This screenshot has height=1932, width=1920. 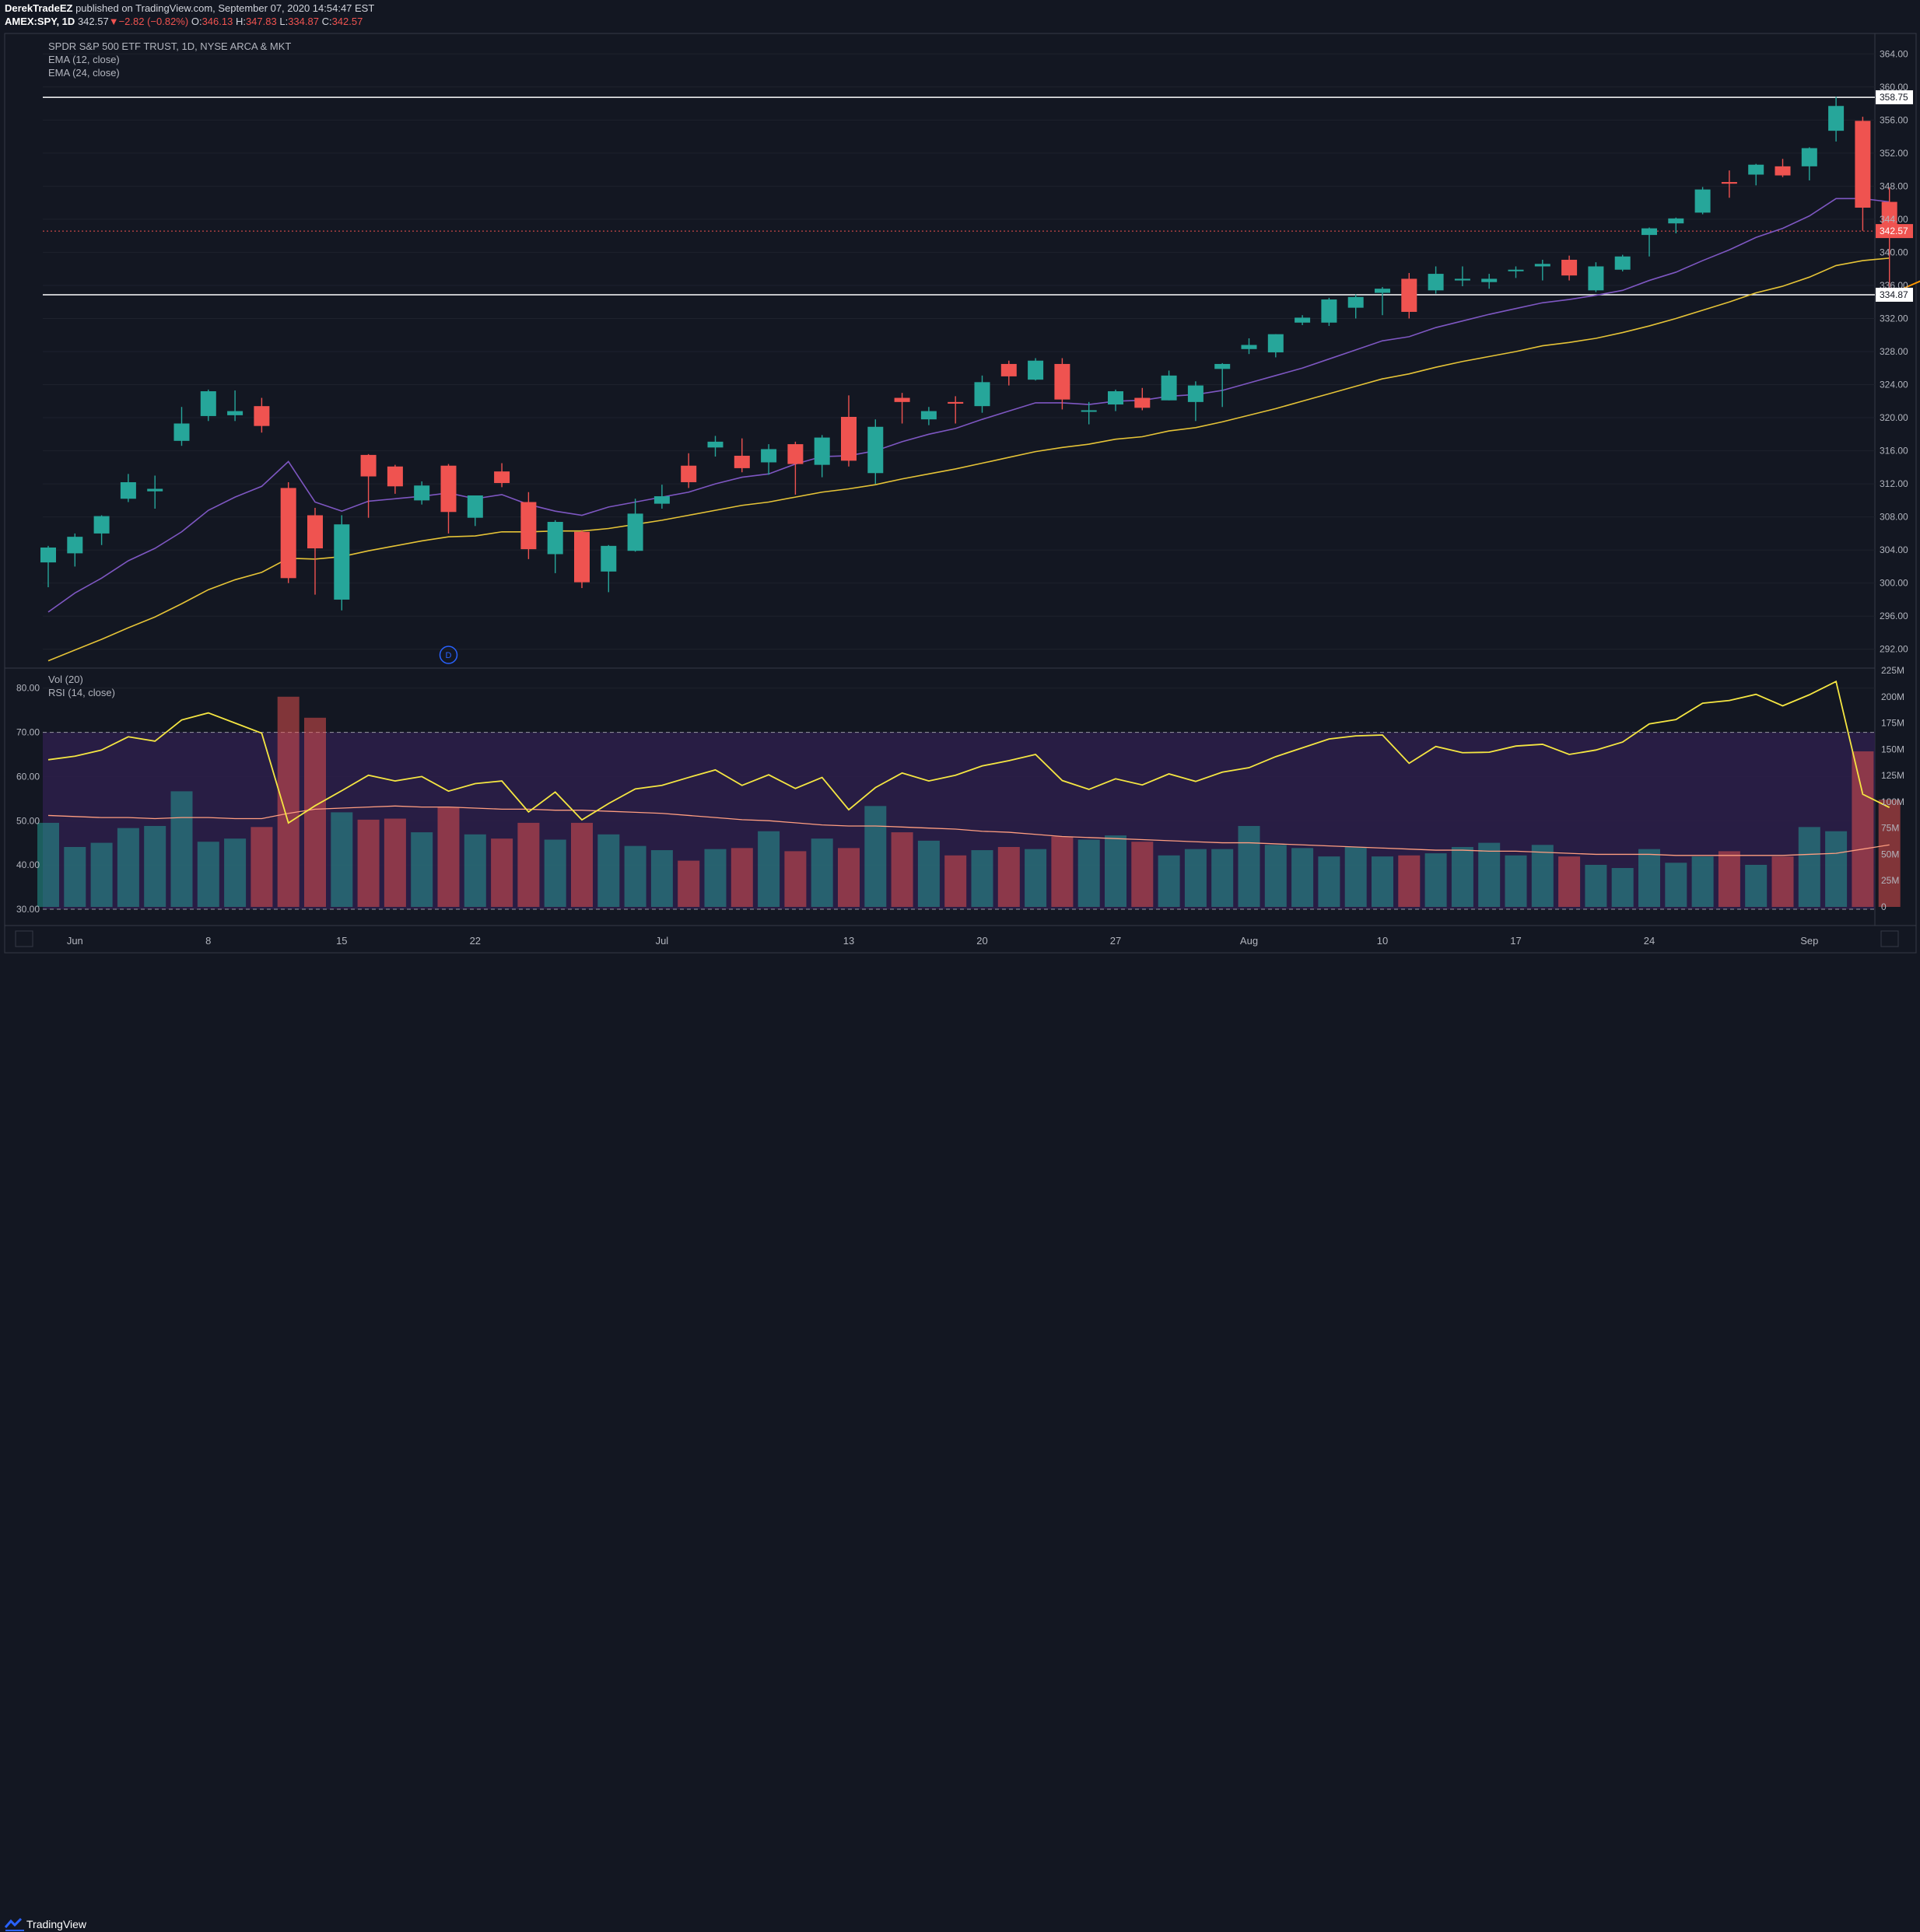 I want to click on price-tick-label: 320.00, so click(x=1894, y=418).